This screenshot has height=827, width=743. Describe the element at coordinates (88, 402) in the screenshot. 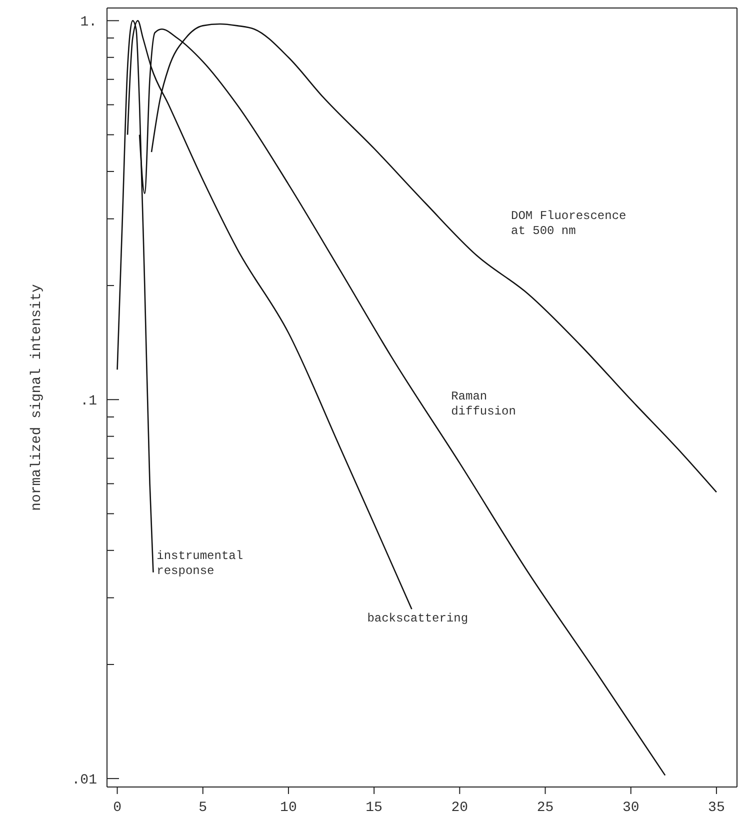

I see `y-tick-label: .1` at that location.